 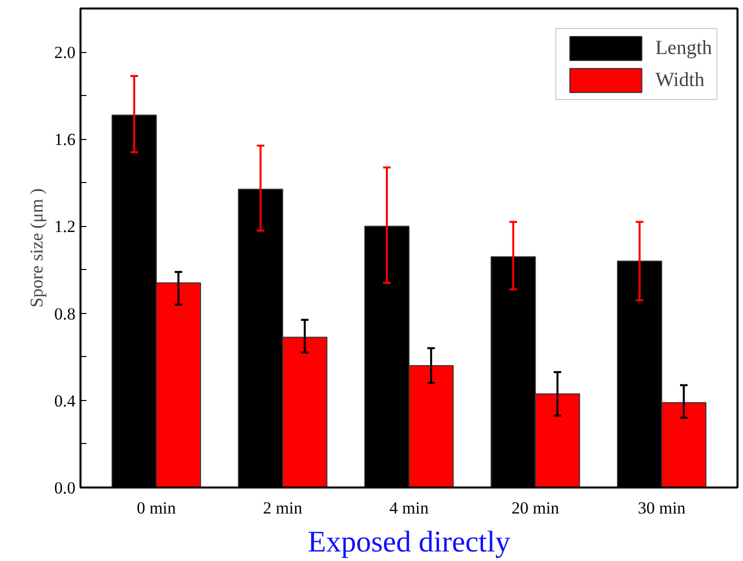 What do you see at coordinates (65, 314) in the screenshot?
I see `y-tick-label: 0.8` at bounding box center [65, 314].